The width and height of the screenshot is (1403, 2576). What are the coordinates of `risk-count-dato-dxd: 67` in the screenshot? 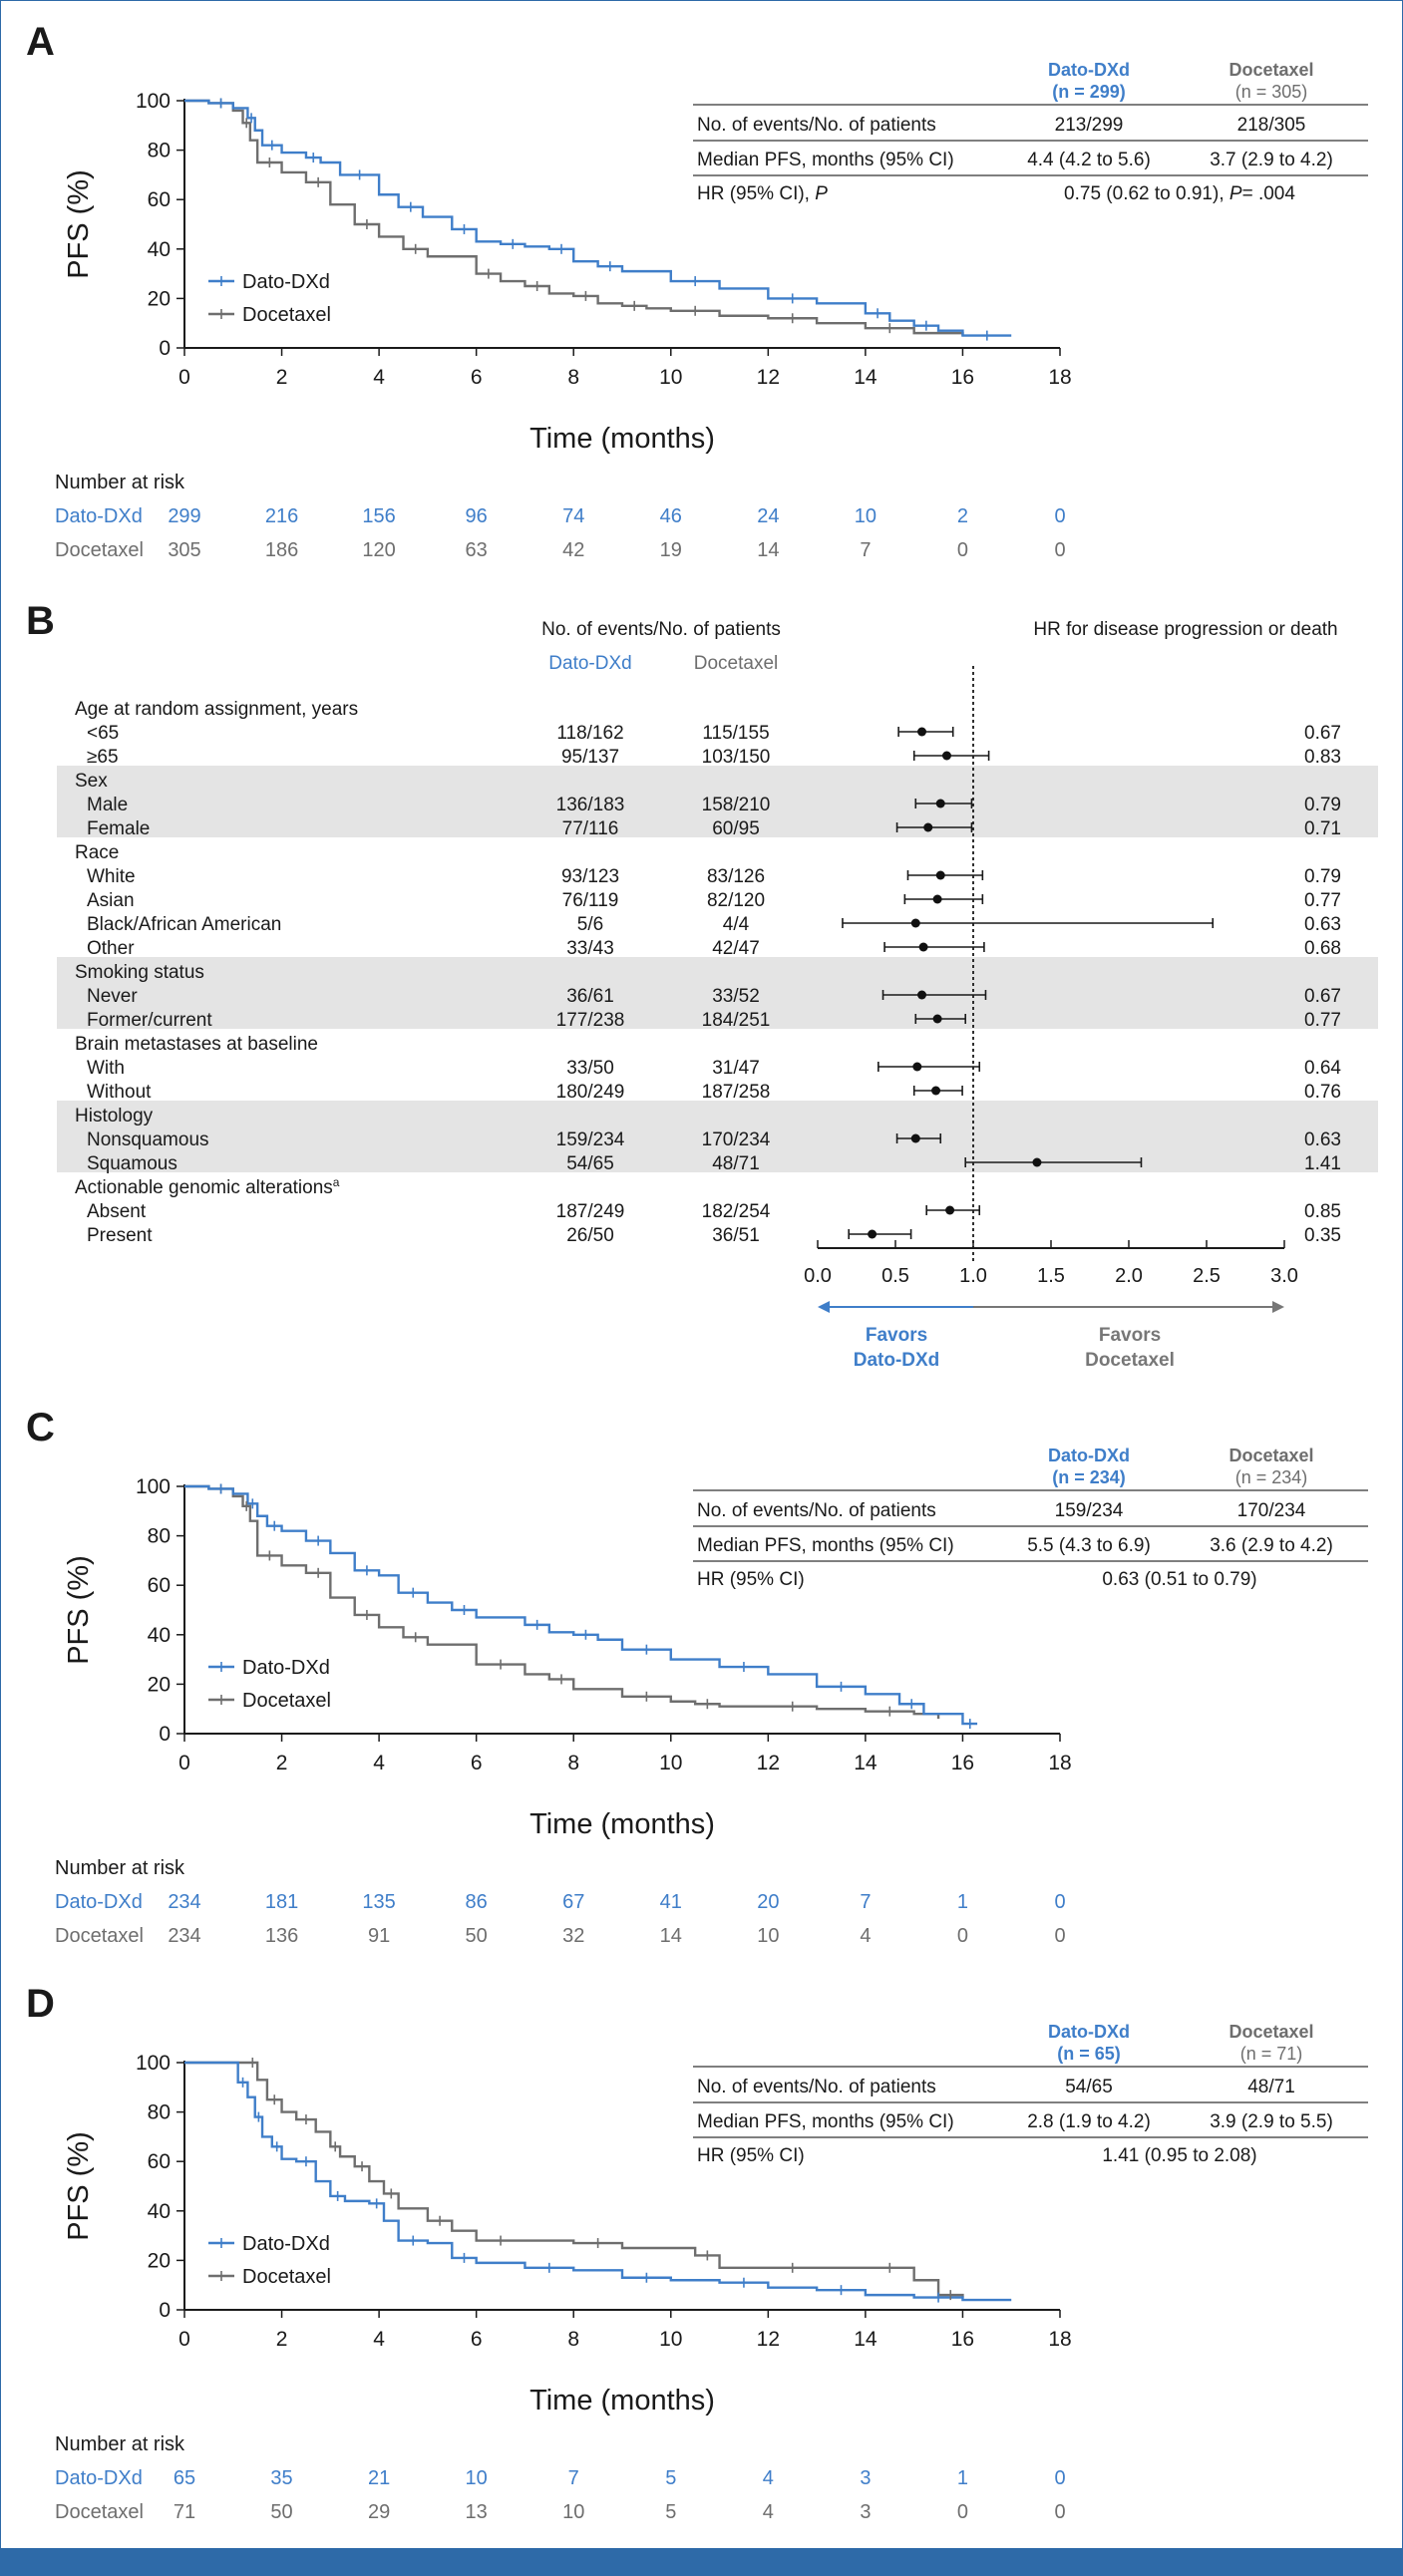 It's located at (573, 1902).